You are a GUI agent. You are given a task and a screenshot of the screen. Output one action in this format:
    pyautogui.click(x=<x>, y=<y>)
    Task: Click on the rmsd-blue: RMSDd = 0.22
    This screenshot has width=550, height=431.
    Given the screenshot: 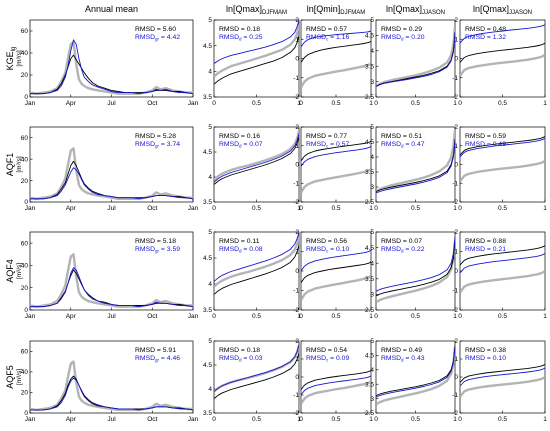 What is the action you would take?
    pyautogui.click(x=403, y=250)
    